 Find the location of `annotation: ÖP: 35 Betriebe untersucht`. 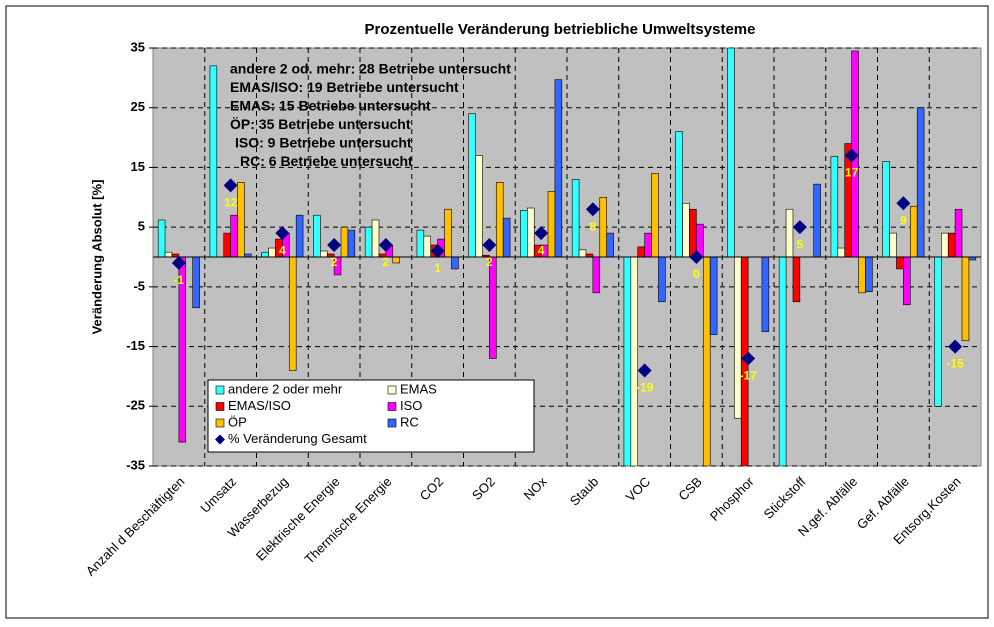

annotation: ÖP: 35 Betriebe untersucht is located at coordinates (320, 124).